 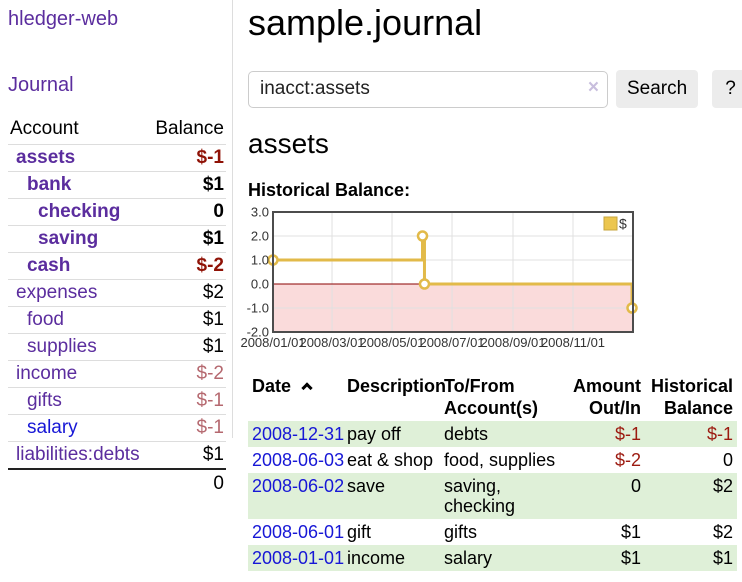 I want to click on transaction-description: pay off, so click(x=374, y=434).